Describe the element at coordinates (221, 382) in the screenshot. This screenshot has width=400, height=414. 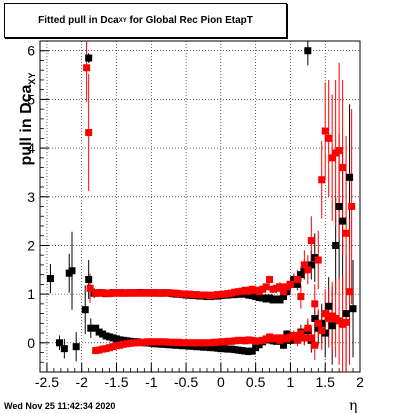
I see `x-tick-label: 0` at that location.